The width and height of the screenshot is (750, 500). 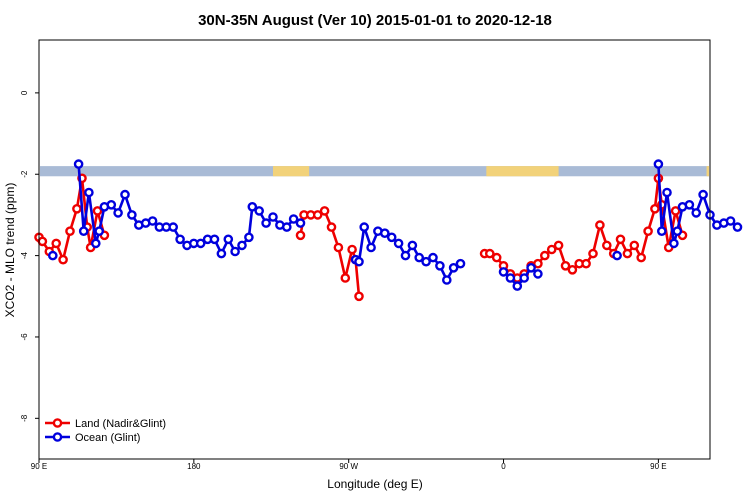 I want to click on y-tick-label-1: -2, so click(x=24, y=174).